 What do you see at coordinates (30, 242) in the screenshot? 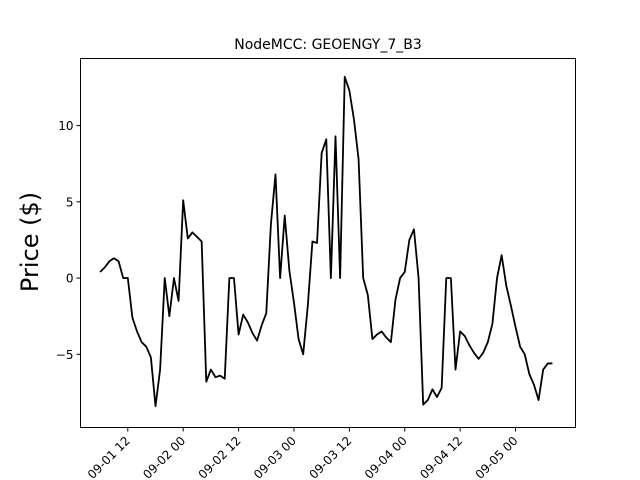
I see `y-axis-label: Price ($)` at bounding box center [30, 242].